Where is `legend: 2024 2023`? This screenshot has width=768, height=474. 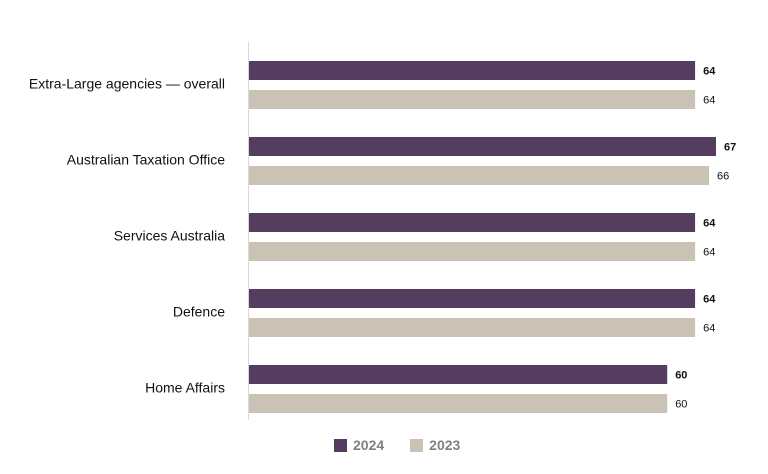
legend: 2024 2023 is located at coordinates (397, 445).